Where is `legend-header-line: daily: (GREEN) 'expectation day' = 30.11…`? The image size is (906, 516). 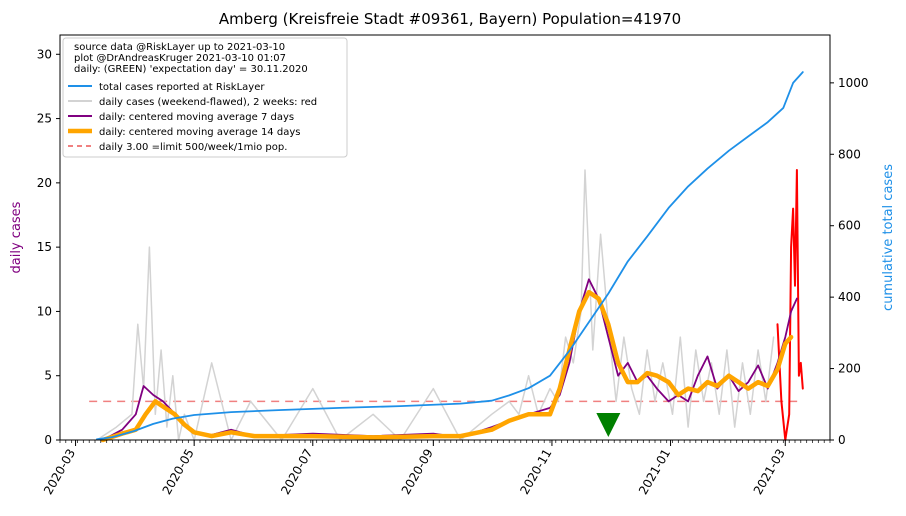 legend-header-line: daily: (GREEN) 'expectation day' = 30.11… is located at coordinates (191, 69).